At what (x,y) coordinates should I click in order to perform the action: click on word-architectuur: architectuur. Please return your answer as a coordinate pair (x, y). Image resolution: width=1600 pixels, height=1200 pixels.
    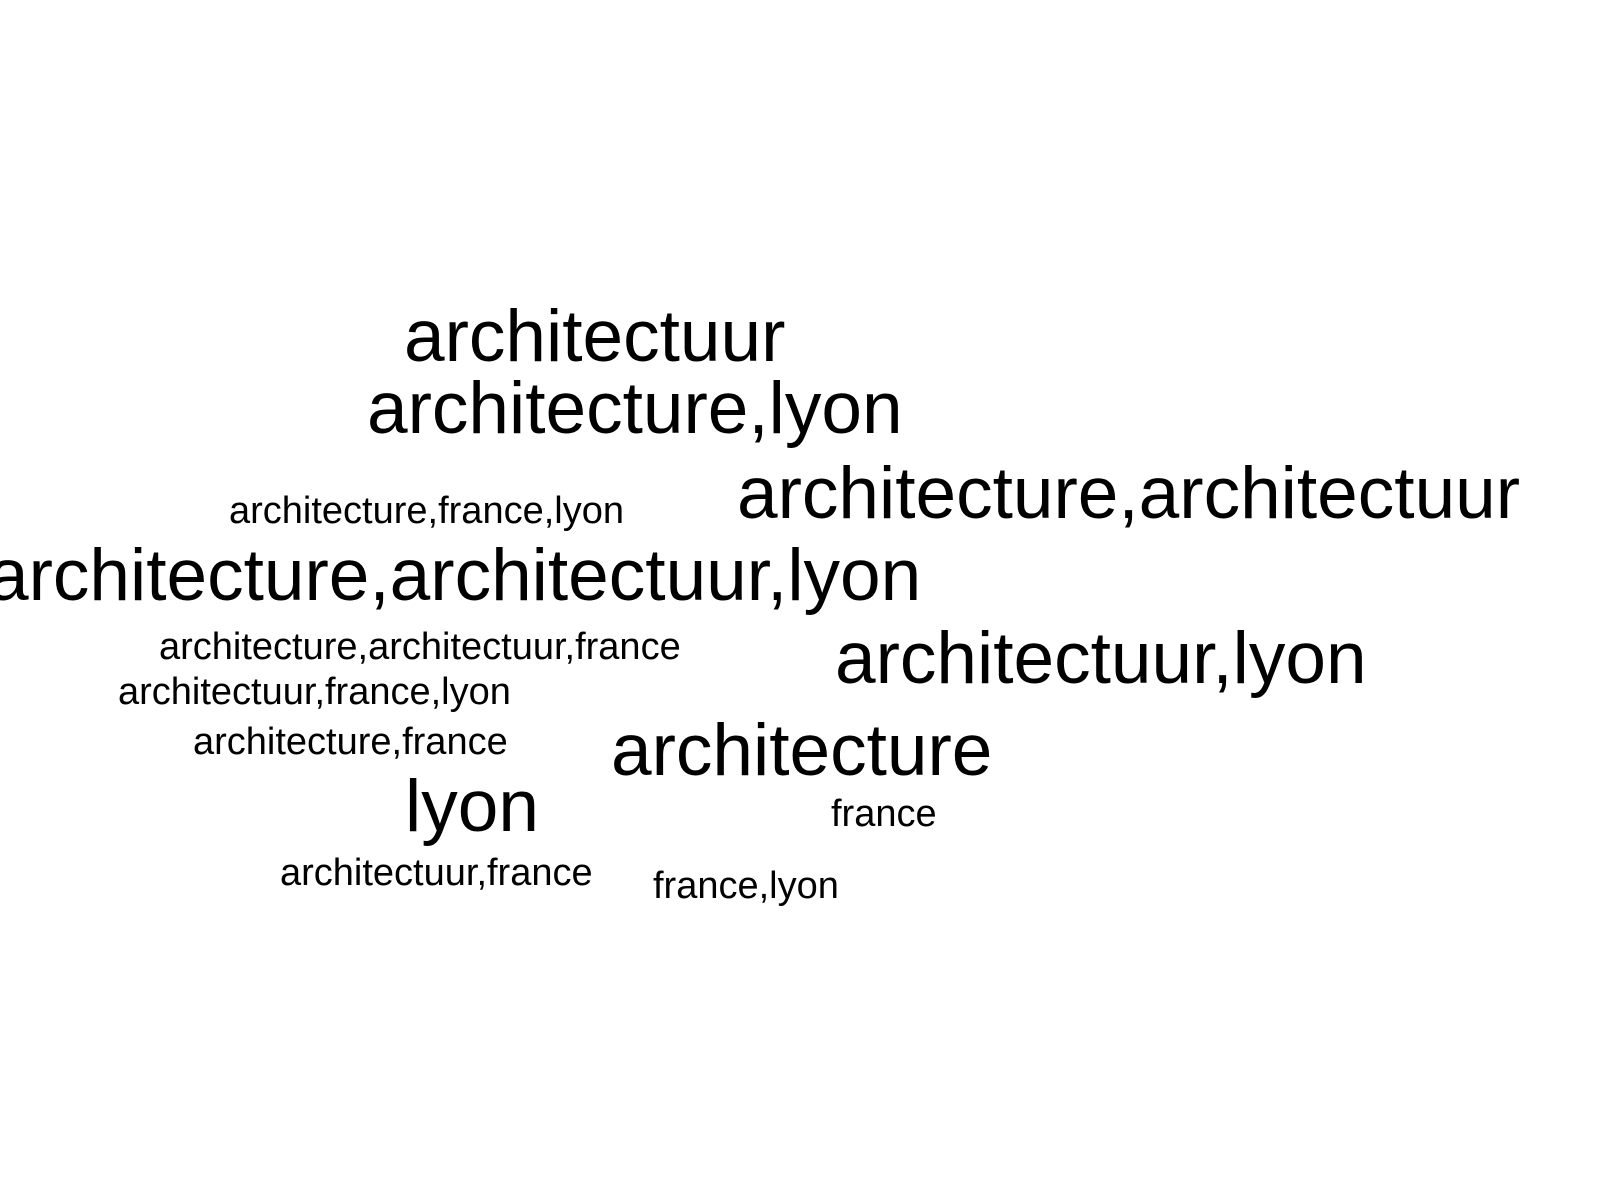
    Looking at the image, I should click on (595, 336).